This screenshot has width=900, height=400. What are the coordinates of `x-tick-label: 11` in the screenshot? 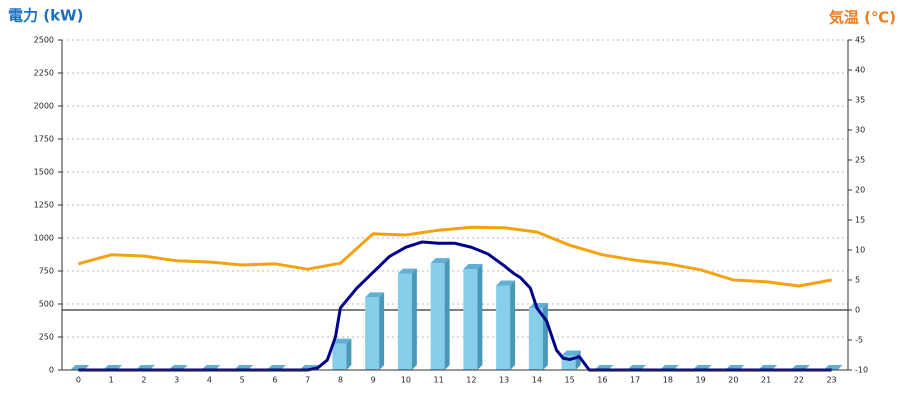 It's located at (439, 380).